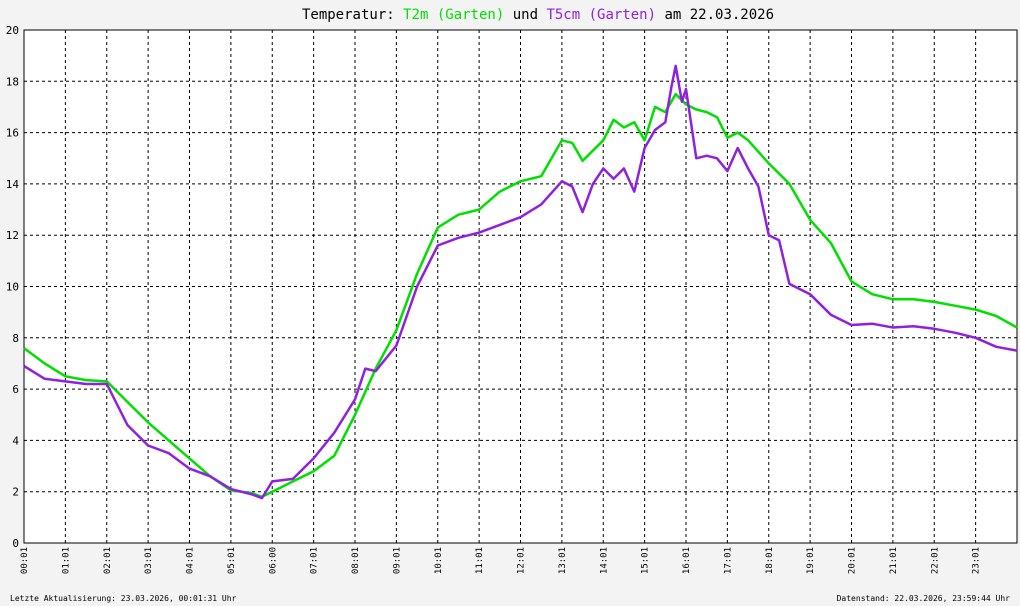 The image size is (1020, 606). What do you see at coordinates (12, 81) in the screenshot?
I see `y-tick-label: 18` at bounding box center [12, 81].